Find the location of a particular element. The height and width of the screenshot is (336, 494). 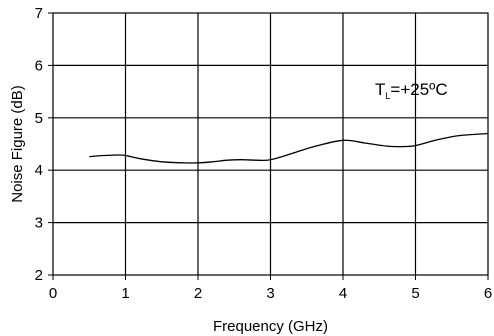

x-axis-ticks: 0 1 2 3 4 5 6 is located at coordinates (270, 288).